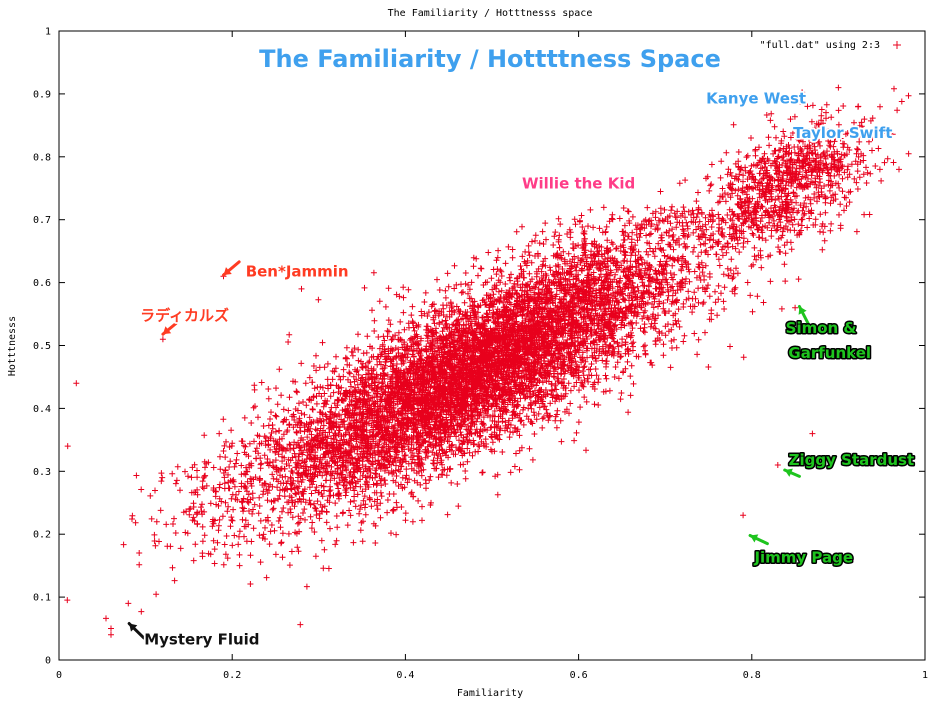  What do you see at coordinates (803, 558) in the screenshot?
I see `annotation-label: Jimmy Page` at bounding box center [803, 558].